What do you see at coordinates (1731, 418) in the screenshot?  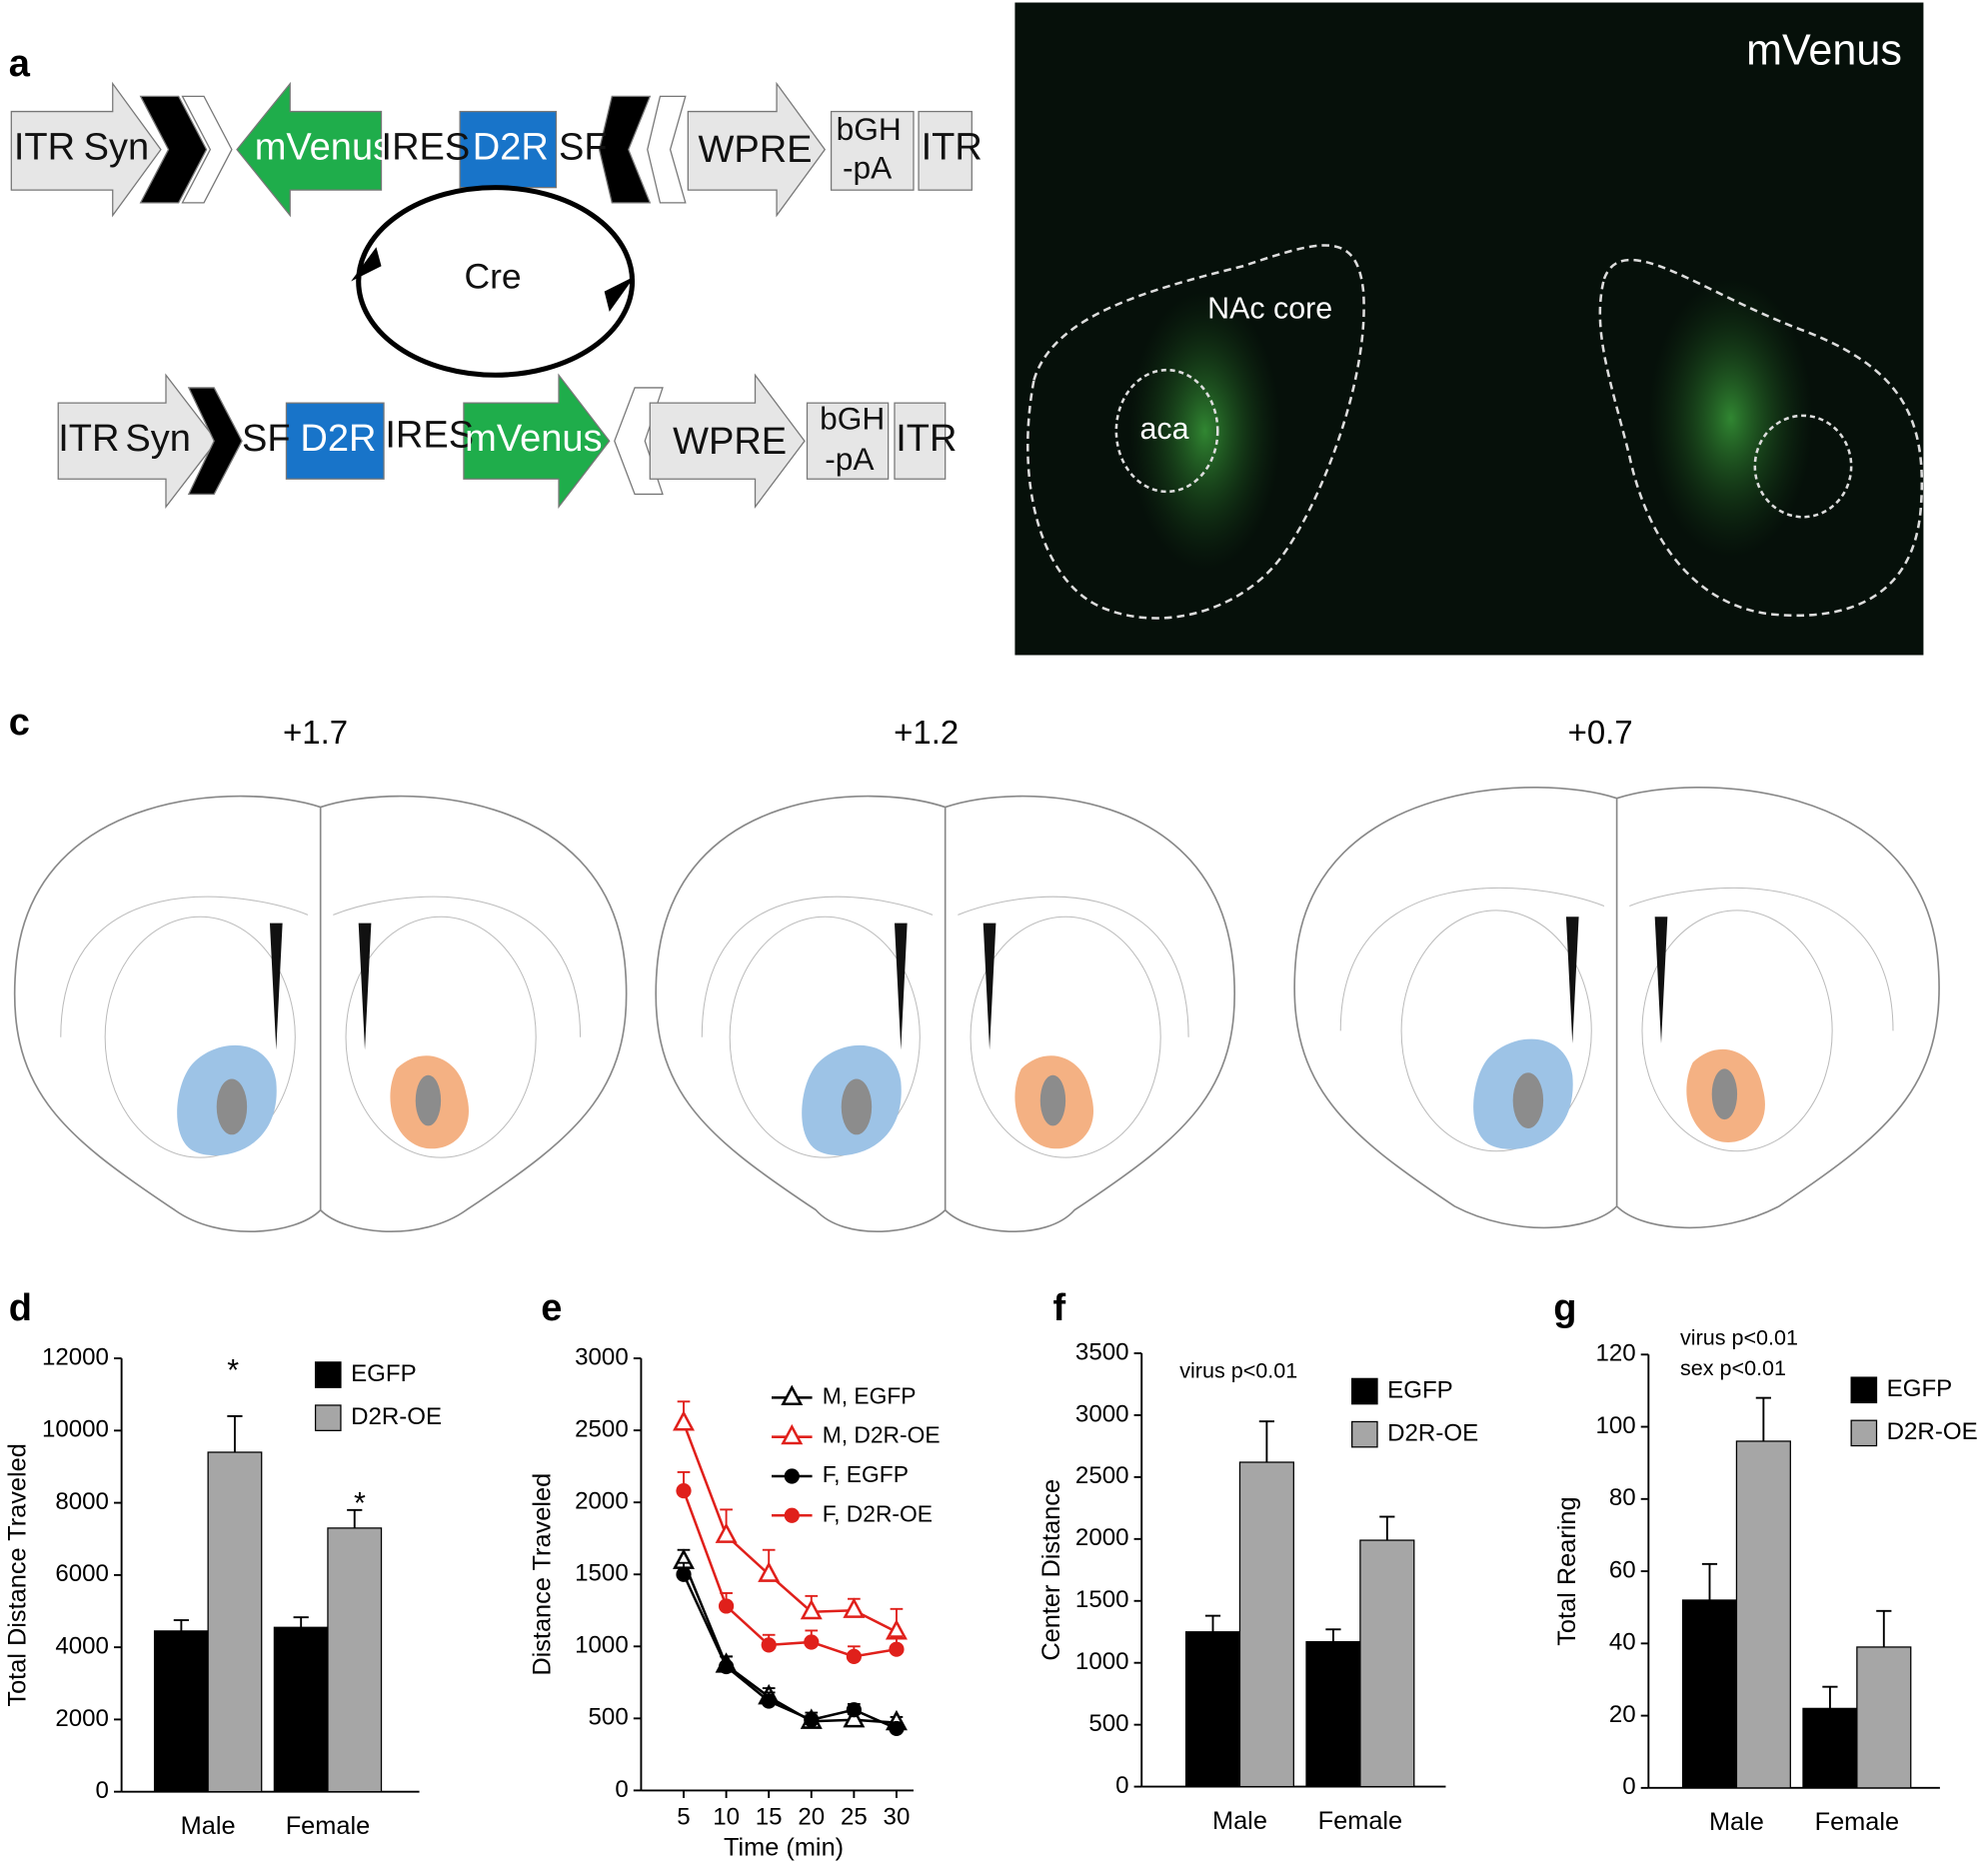 I see `fluorescence` at bounding box center [1731, 418].